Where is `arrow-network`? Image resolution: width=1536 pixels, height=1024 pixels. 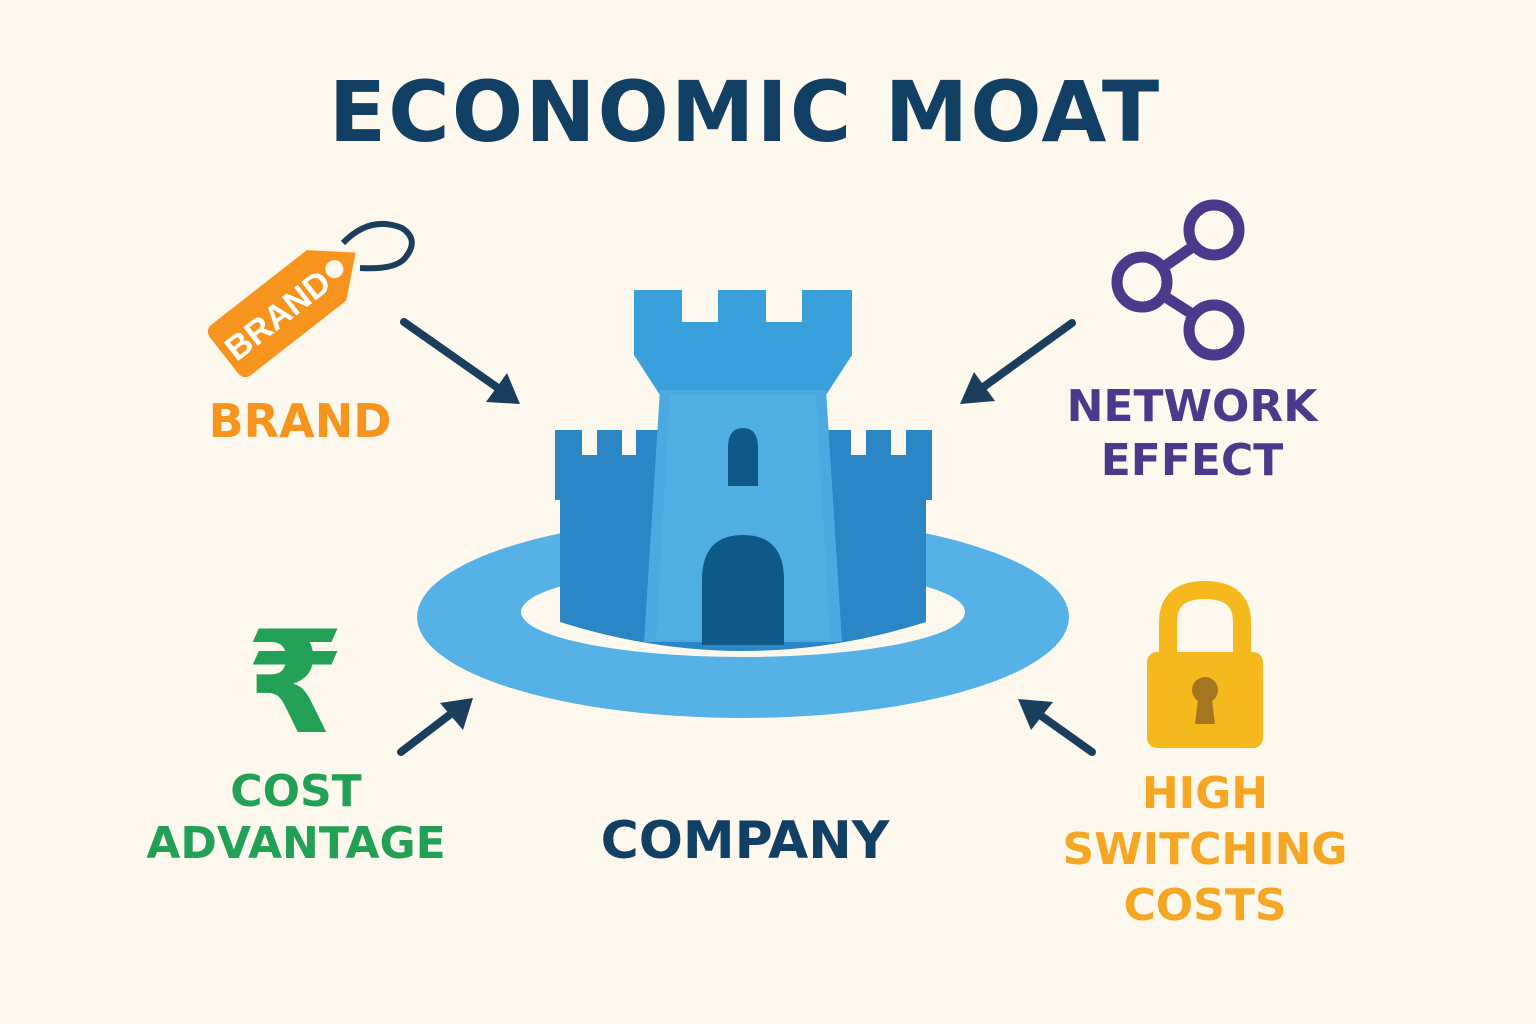
arrow-network is located at coordinates (1018, 361).